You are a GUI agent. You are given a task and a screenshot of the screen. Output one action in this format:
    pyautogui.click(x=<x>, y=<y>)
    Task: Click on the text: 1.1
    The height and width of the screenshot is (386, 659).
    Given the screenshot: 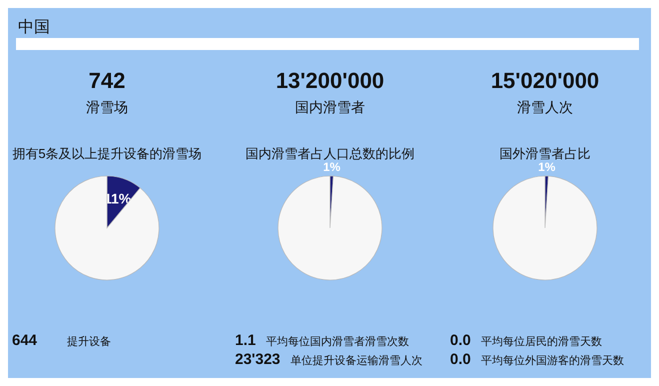 What is the action you would take?
    pyautogui.click(x=245, y=340)
    